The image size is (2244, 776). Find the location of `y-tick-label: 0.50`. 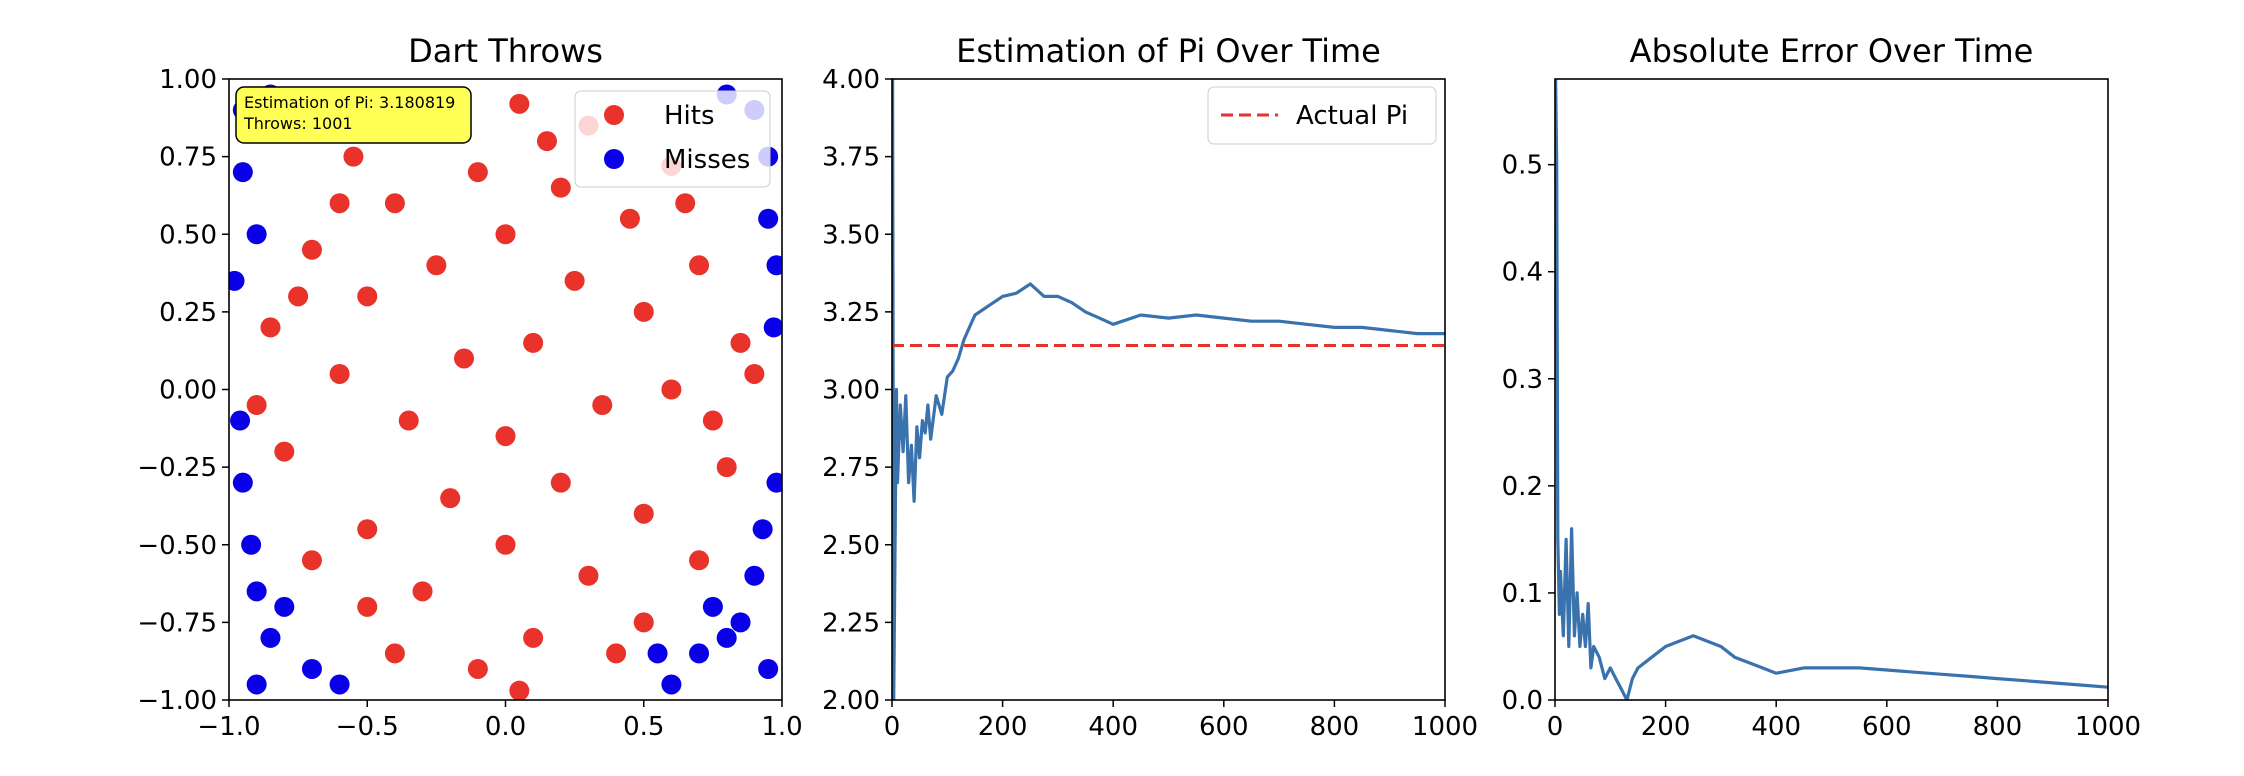

y-tick-label: 0.50 is located at coordinates (188, 235).